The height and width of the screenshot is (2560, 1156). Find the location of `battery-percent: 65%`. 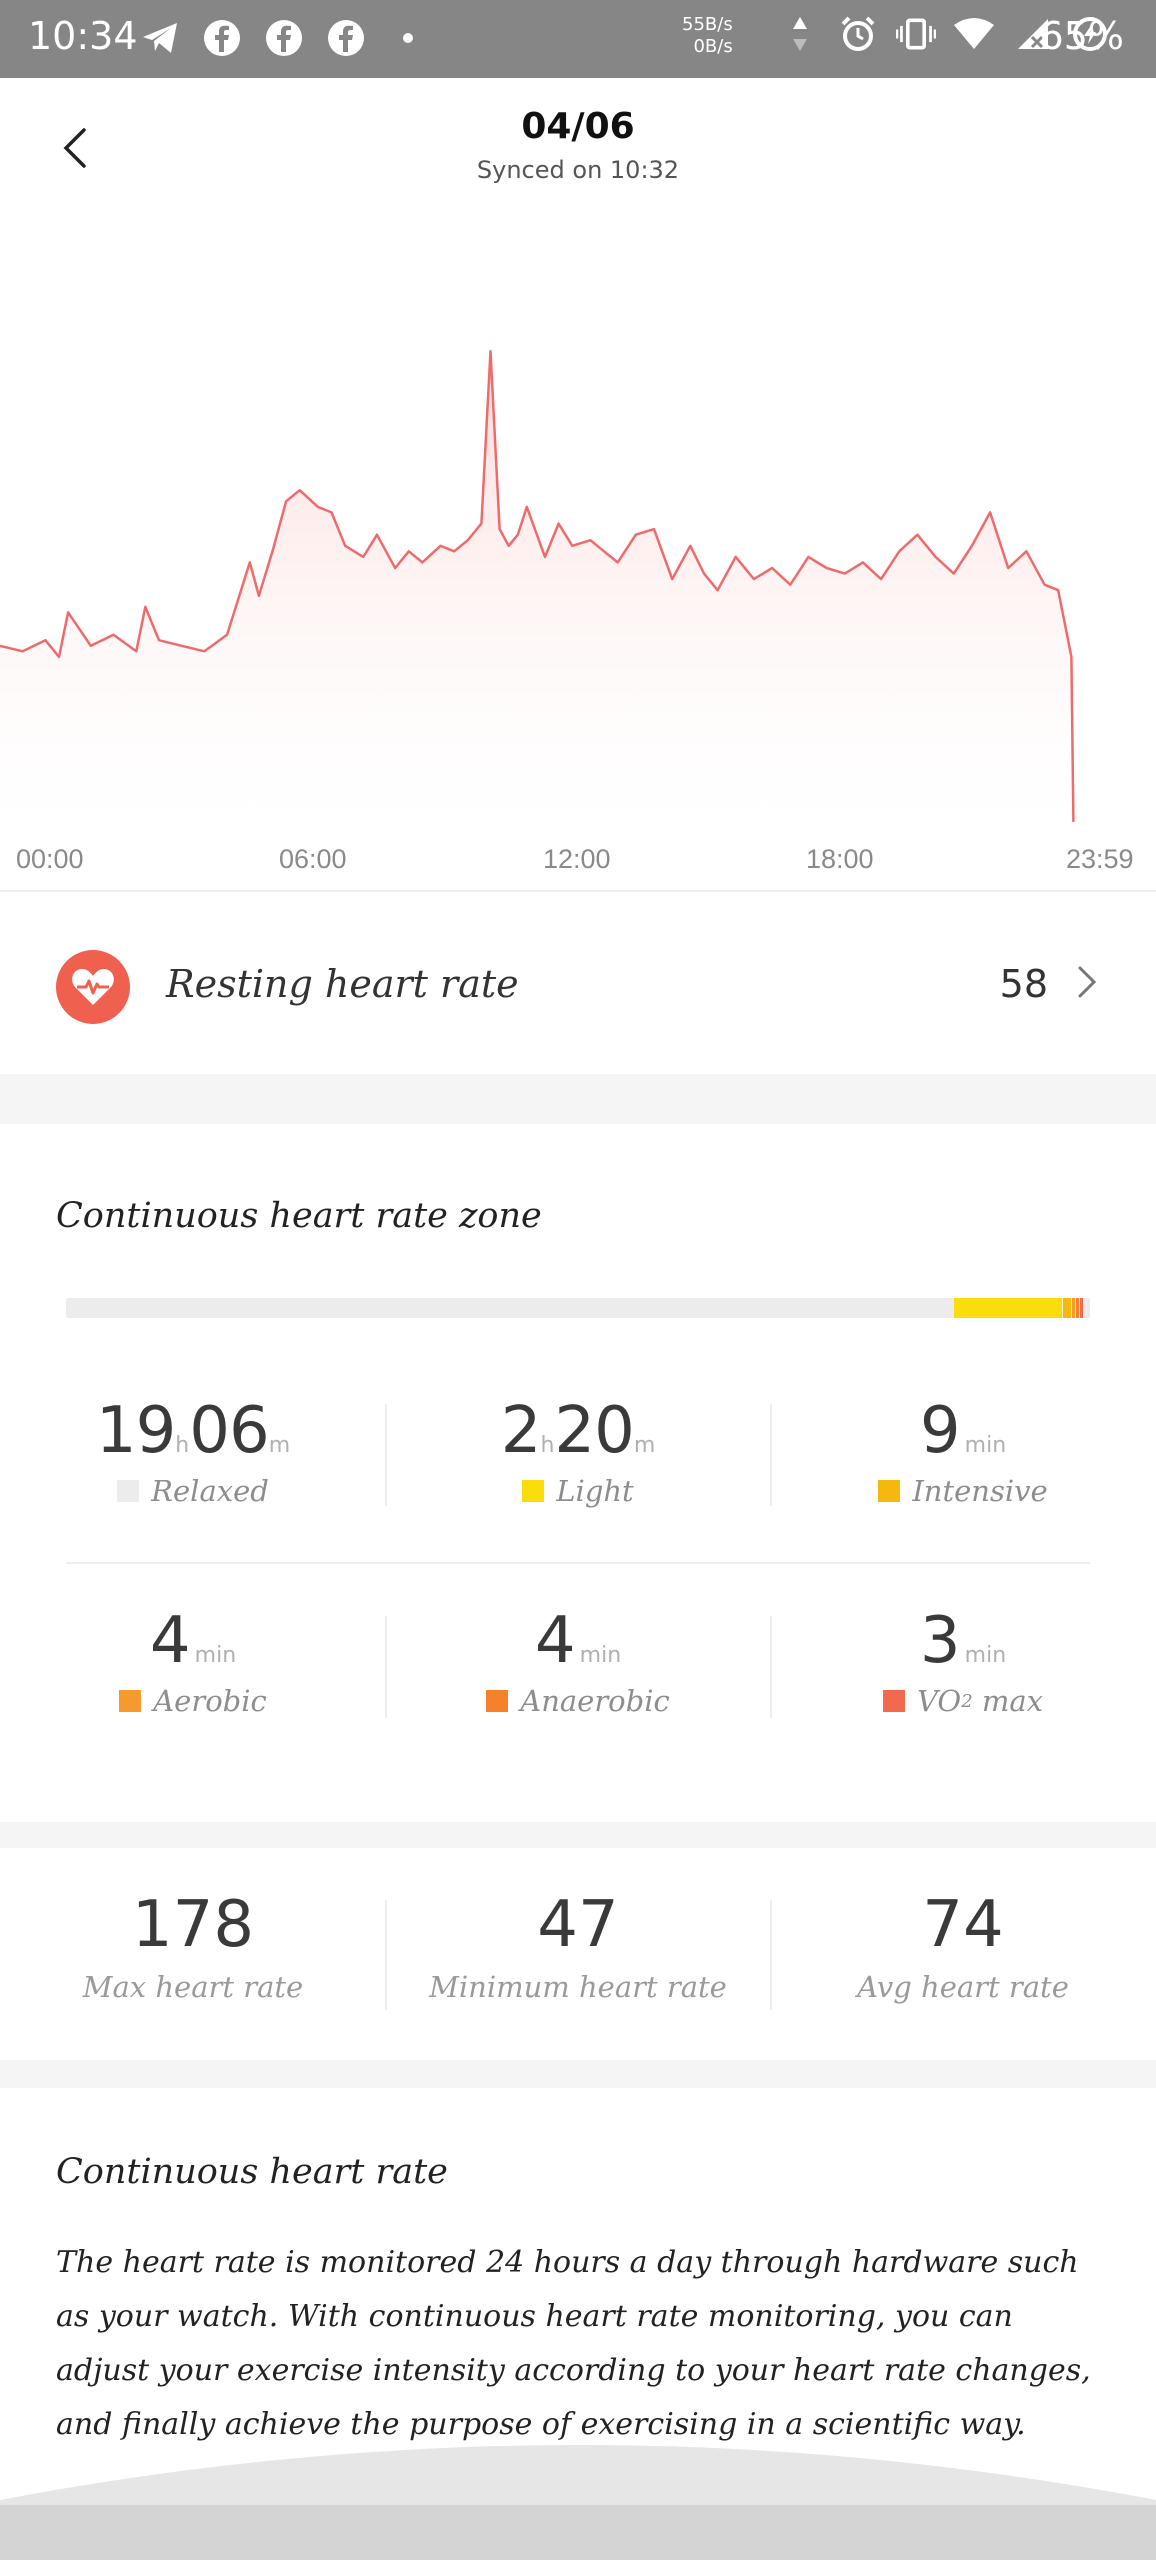

battery-percent: 65% is located at coordinates (1081, 36).